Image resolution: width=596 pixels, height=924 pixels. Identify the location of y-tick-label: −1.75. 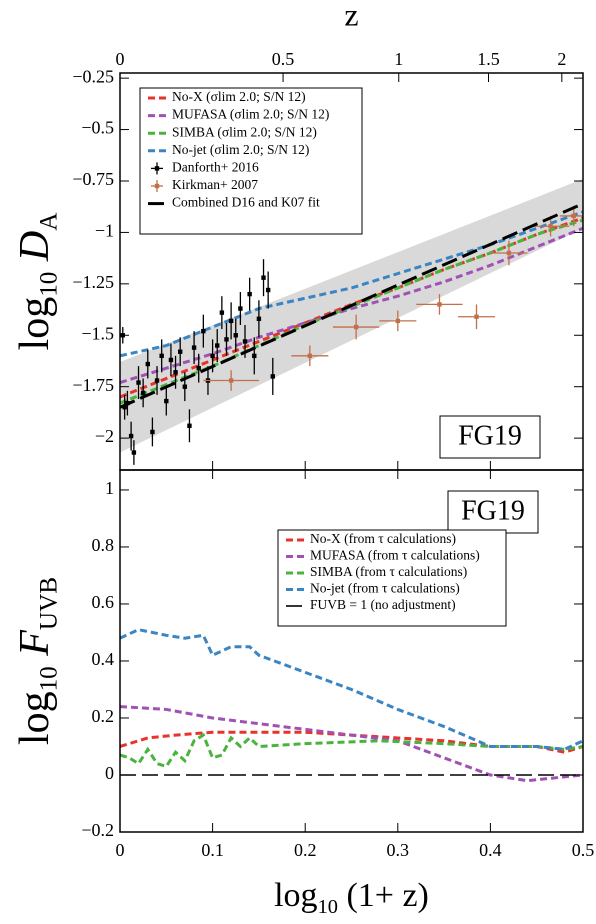
(93, 385).